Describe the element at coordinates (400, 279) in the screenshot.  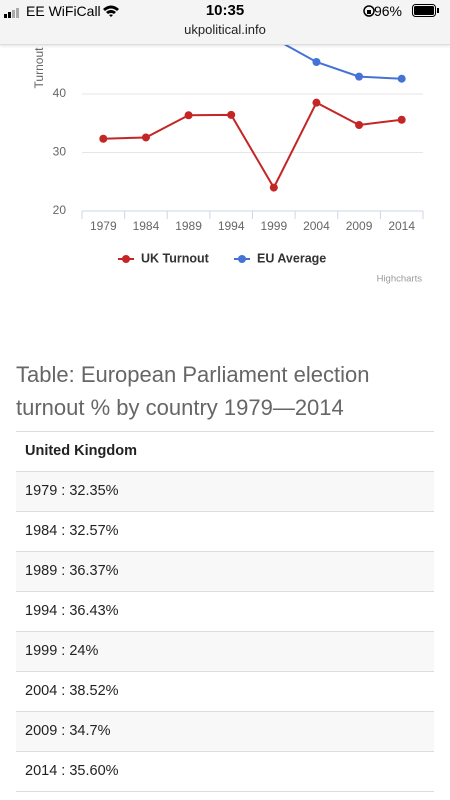
I see `credits: Highcharts` at that location.